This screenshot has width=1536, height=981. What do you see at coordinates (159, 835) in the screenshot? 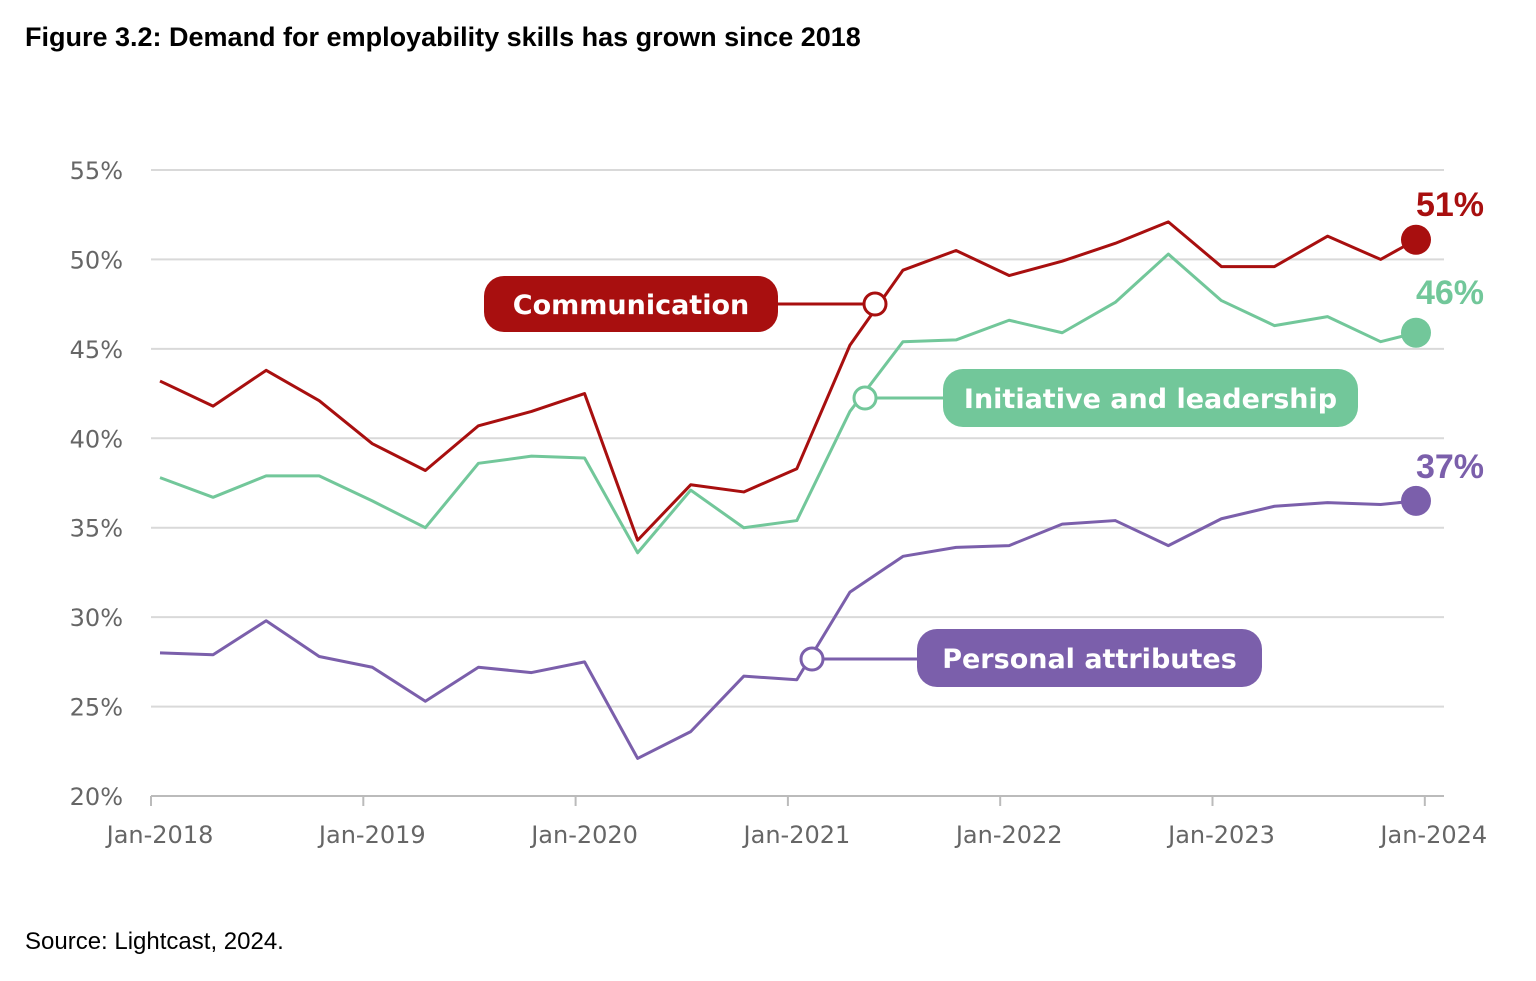
I see `x-tick-label: Jan-2018` at bounding box center [159, 835].